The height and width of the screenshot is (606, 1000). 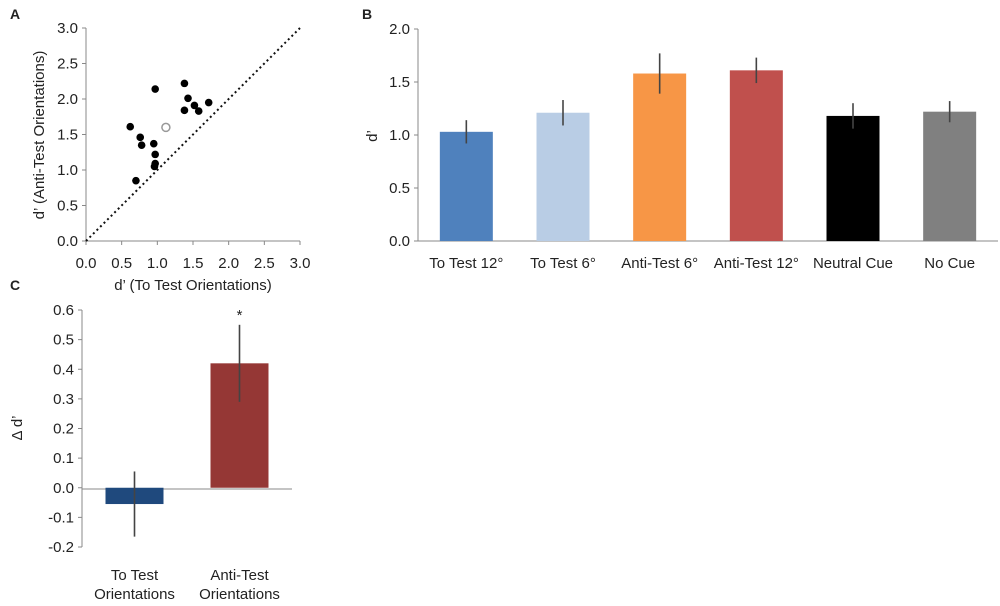 I want to click on panel-b-y-tick-label: 0.5, so click(x=399, y=188).